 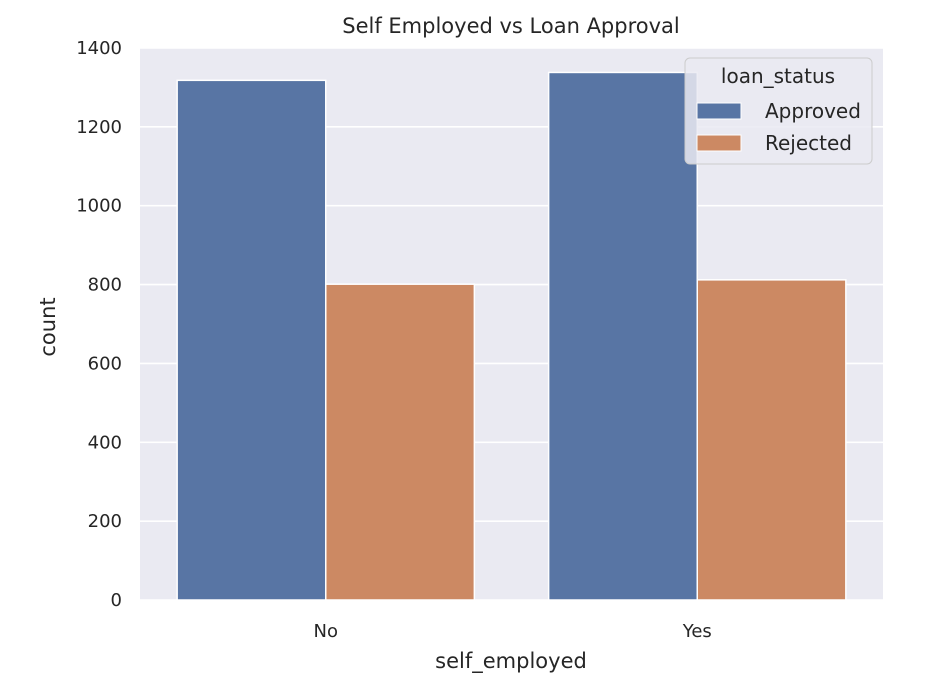 I want to click on chart-title: Self Employed vs Loan Approval, so click(x=511, y=26).